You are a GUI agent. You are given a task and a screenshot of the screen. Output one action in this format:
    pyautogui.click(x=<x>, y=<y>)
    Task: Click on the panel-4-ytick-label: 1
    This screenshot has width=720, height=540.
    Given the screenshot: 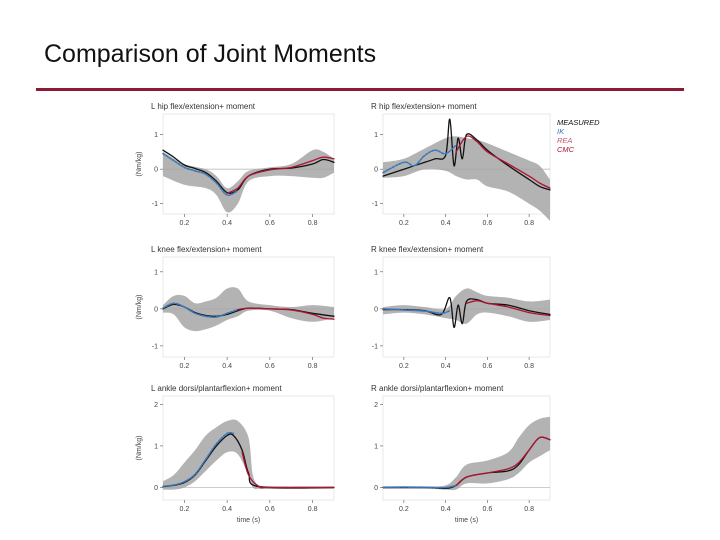 What is the action you would take?
    pyautogui.click(x=376, y=272)
    